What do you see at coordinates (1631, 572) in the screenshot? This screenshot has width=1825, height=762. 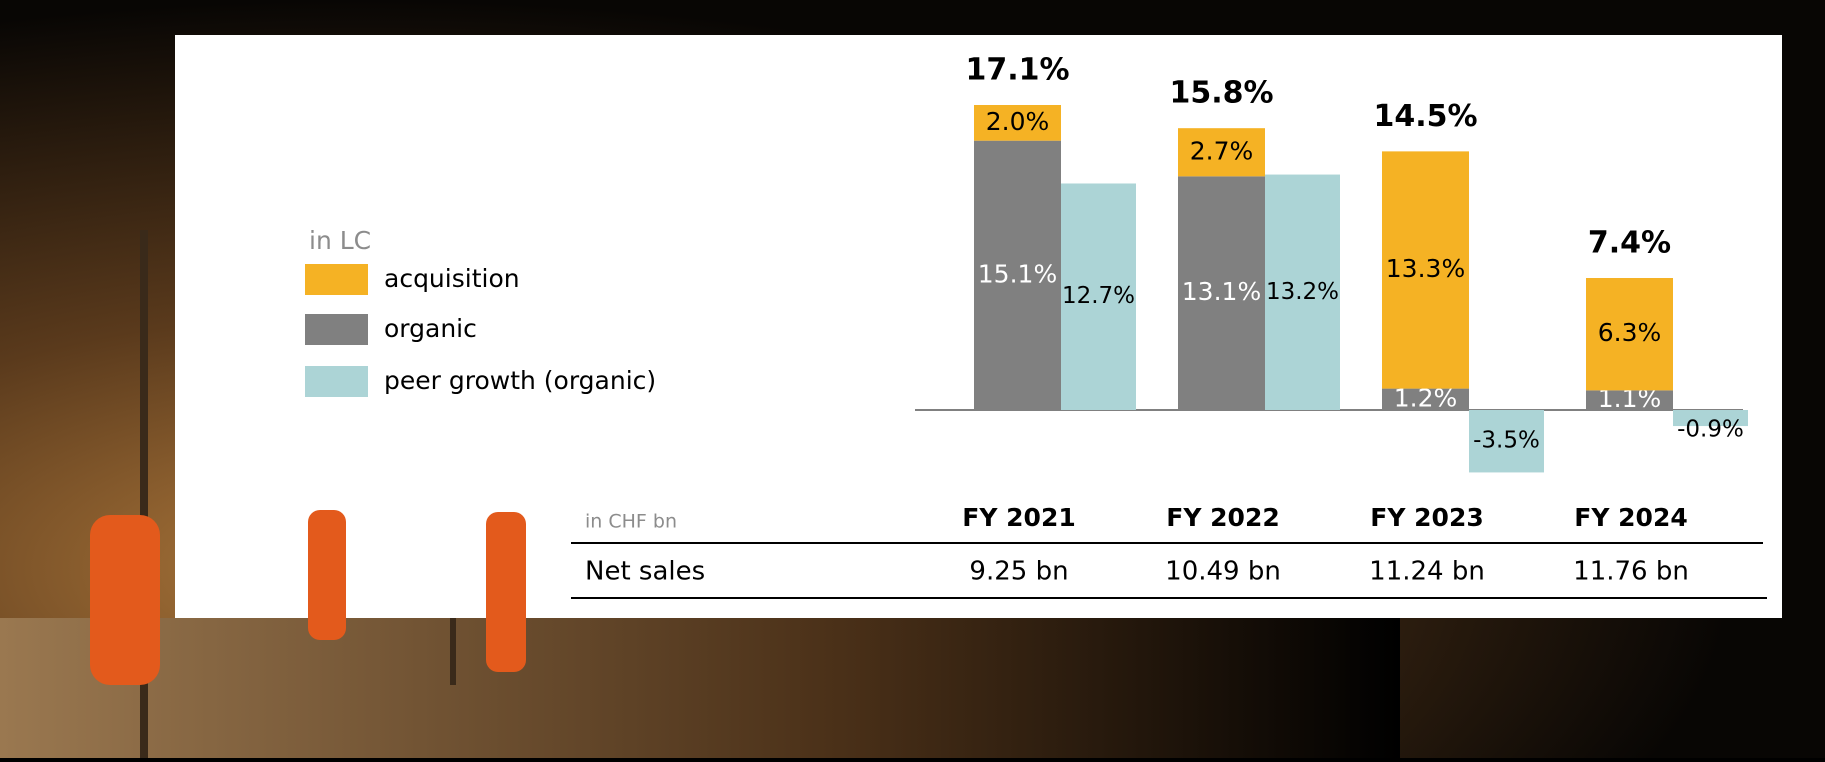 I see `net-sales-value: 11.76 bn` at bounding box center [1631, 572].